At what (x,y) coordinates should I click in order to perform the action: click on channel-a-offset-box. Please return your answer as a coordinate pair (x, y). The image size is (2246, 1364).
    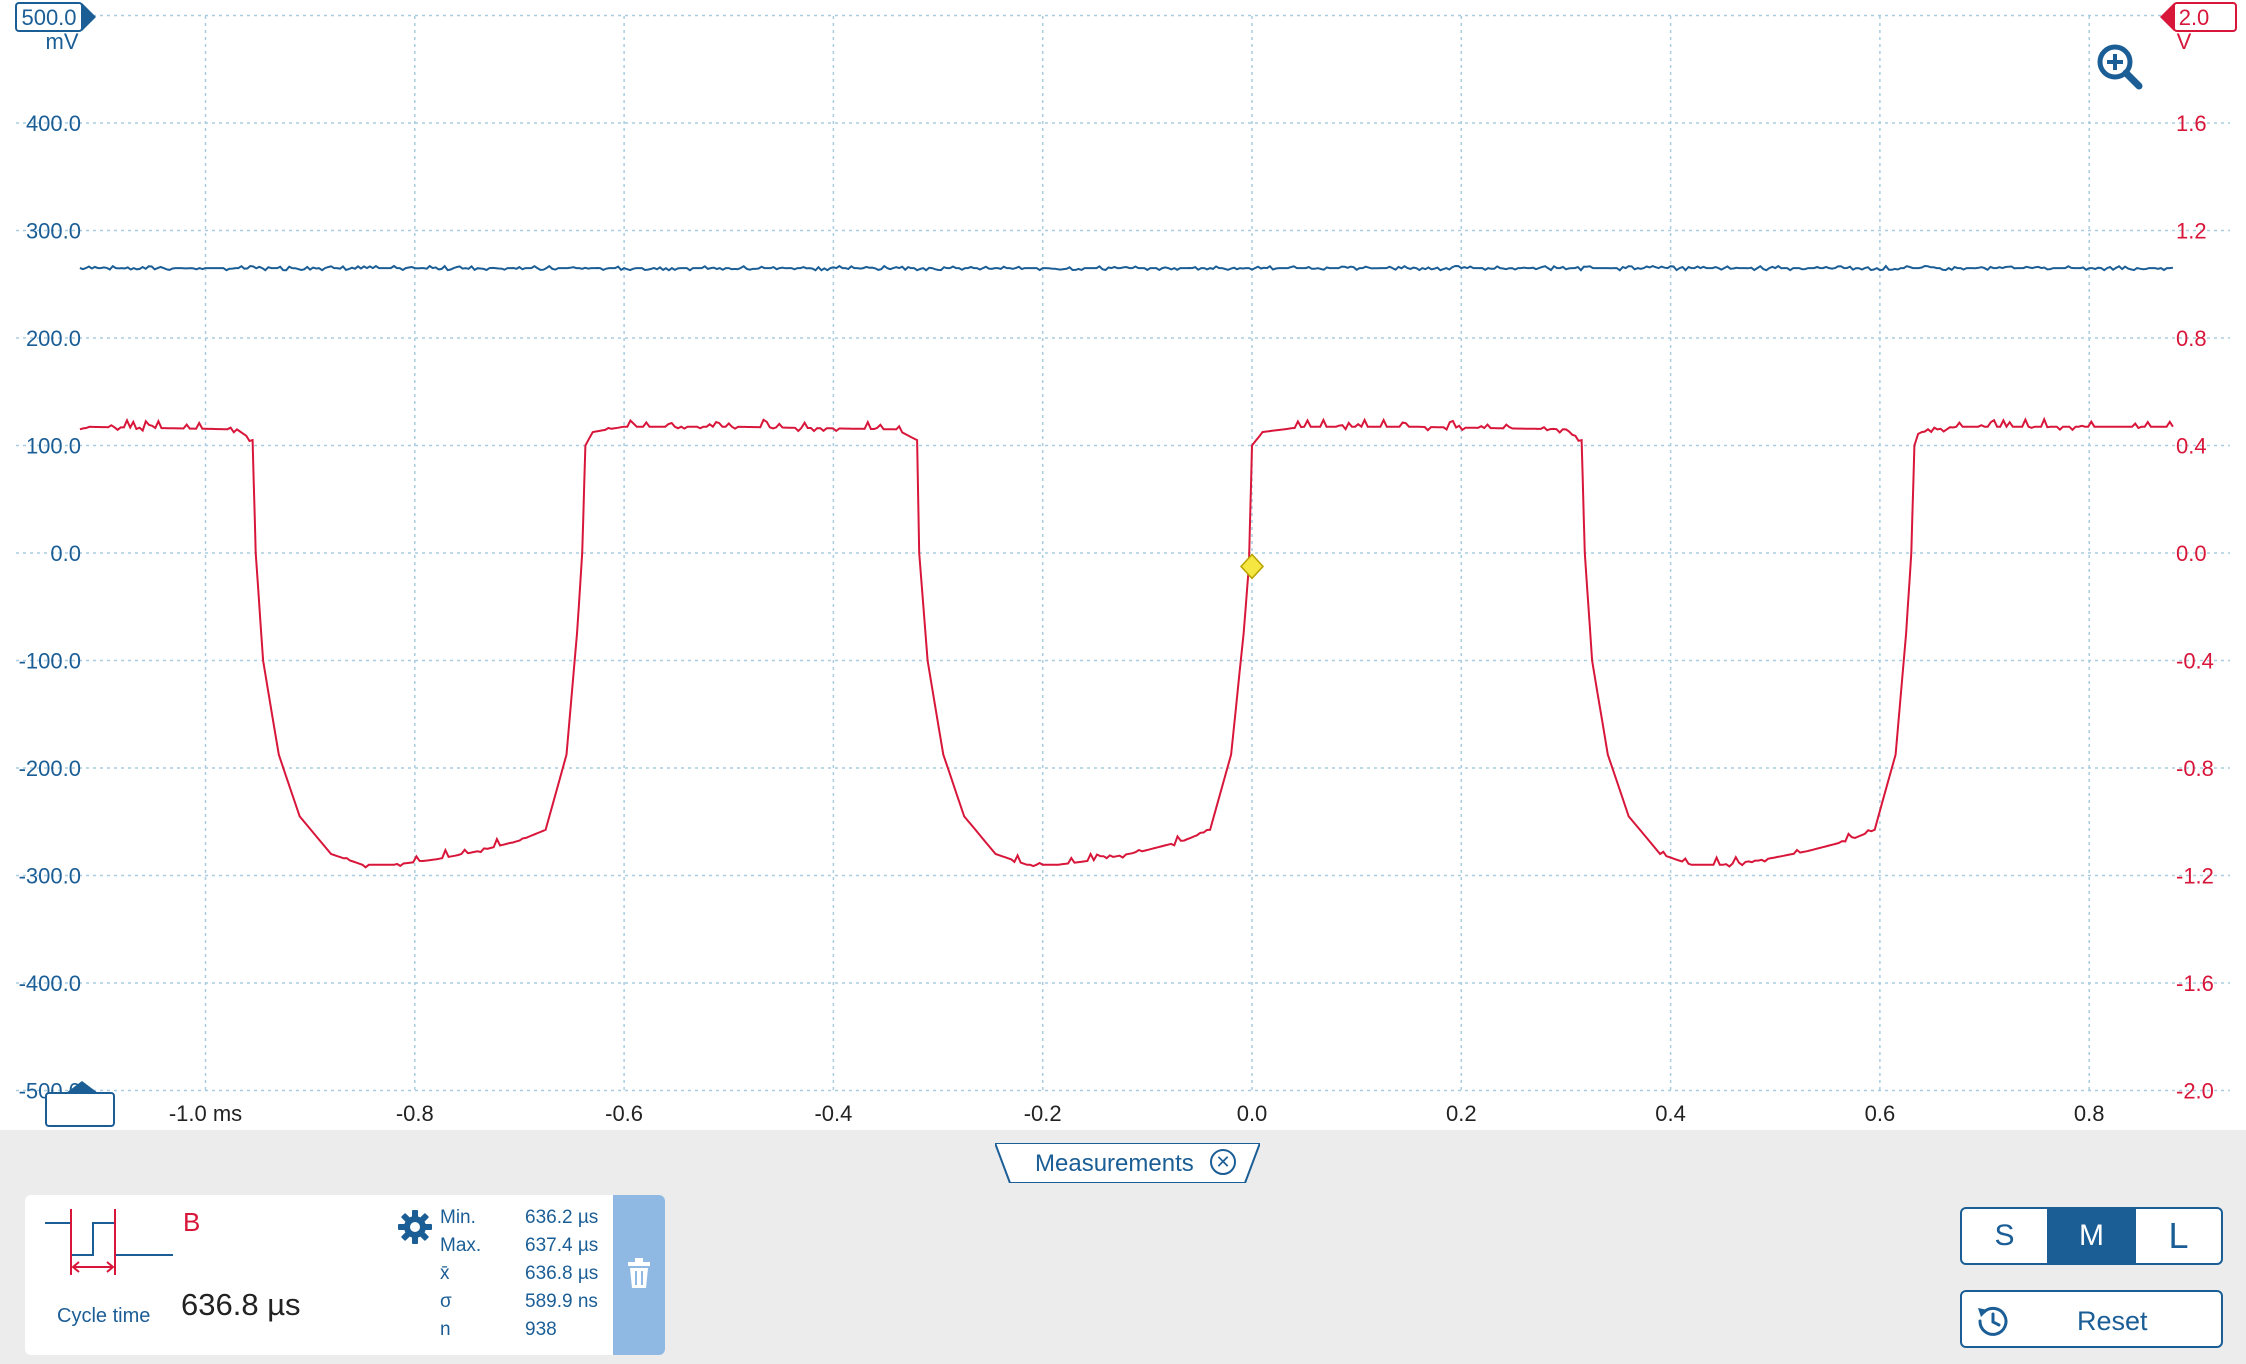
    Looking at the image, I should click on (80, 1109).